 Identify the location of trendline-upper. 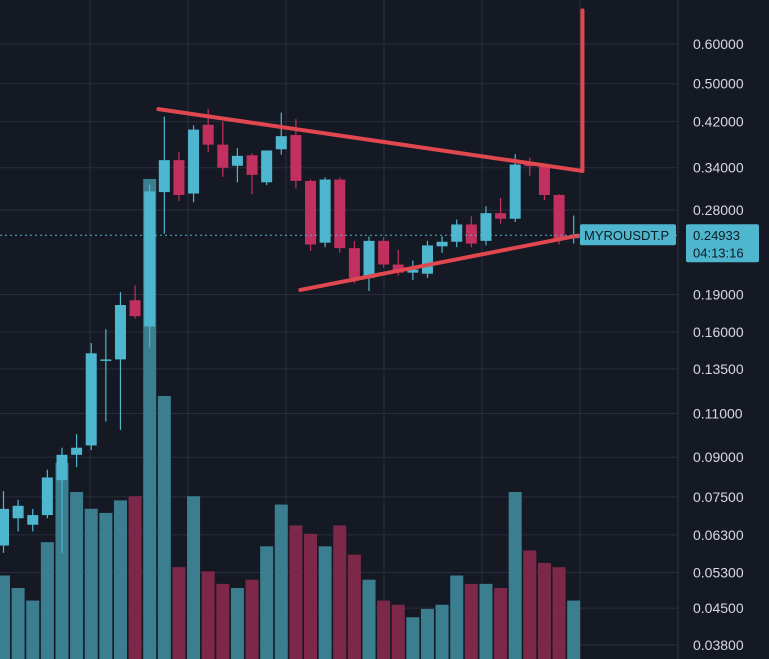
(370, 140).